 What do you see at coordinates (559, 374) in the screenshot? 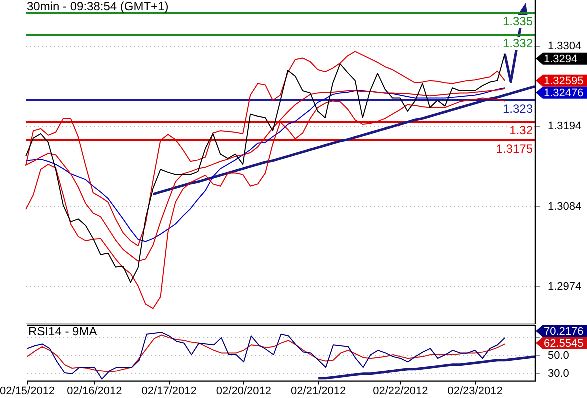
I see `y-tick-label: 30.0` at bounding box center [559, 374].